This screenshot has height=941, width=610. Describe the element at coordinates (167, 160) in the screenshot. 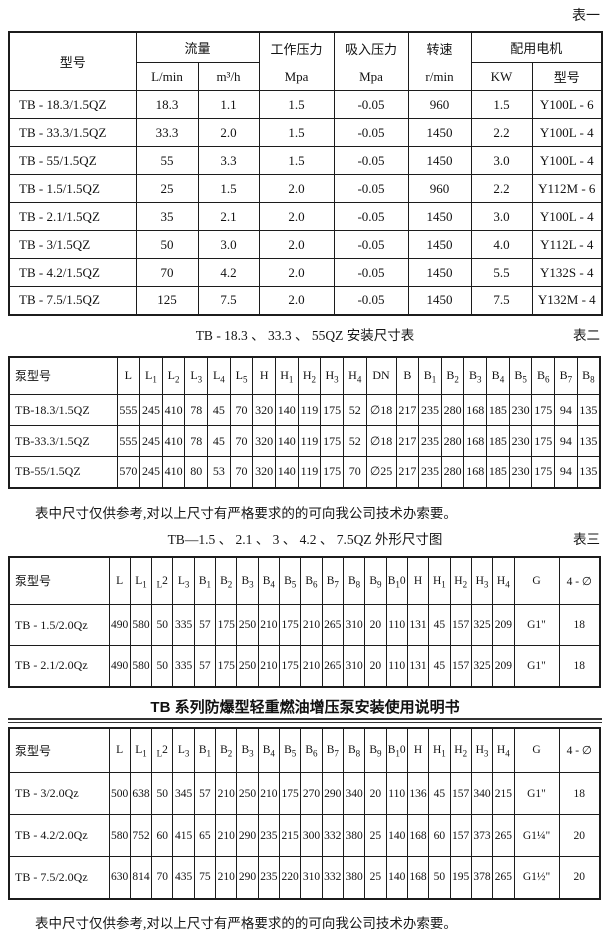

I see `cell-value: 55` at that location.